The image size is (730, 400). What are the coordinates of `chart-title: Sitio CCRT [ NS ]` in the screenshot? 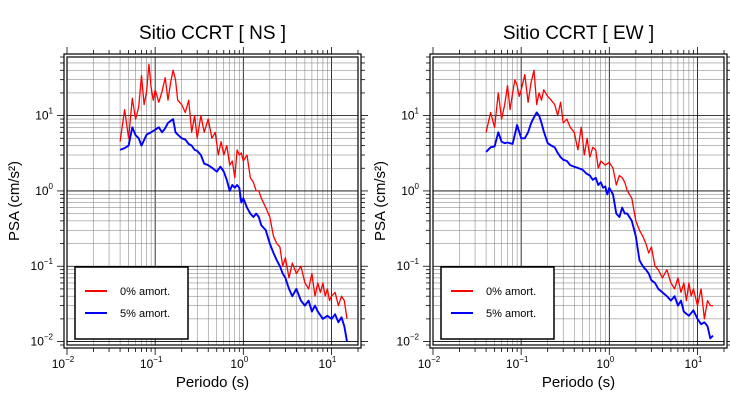 It's located at (212, 33).